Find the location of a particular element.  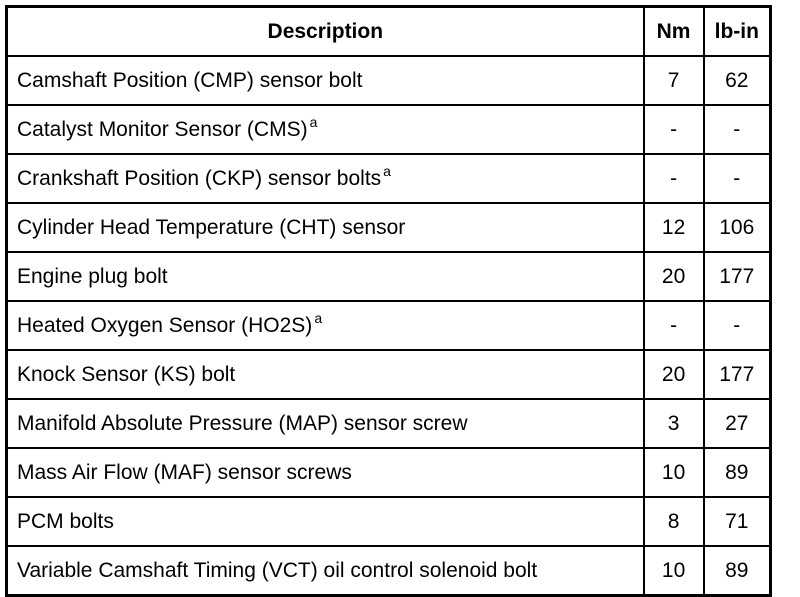

description-text: PCM bolts is located at coordinates (65, 521).